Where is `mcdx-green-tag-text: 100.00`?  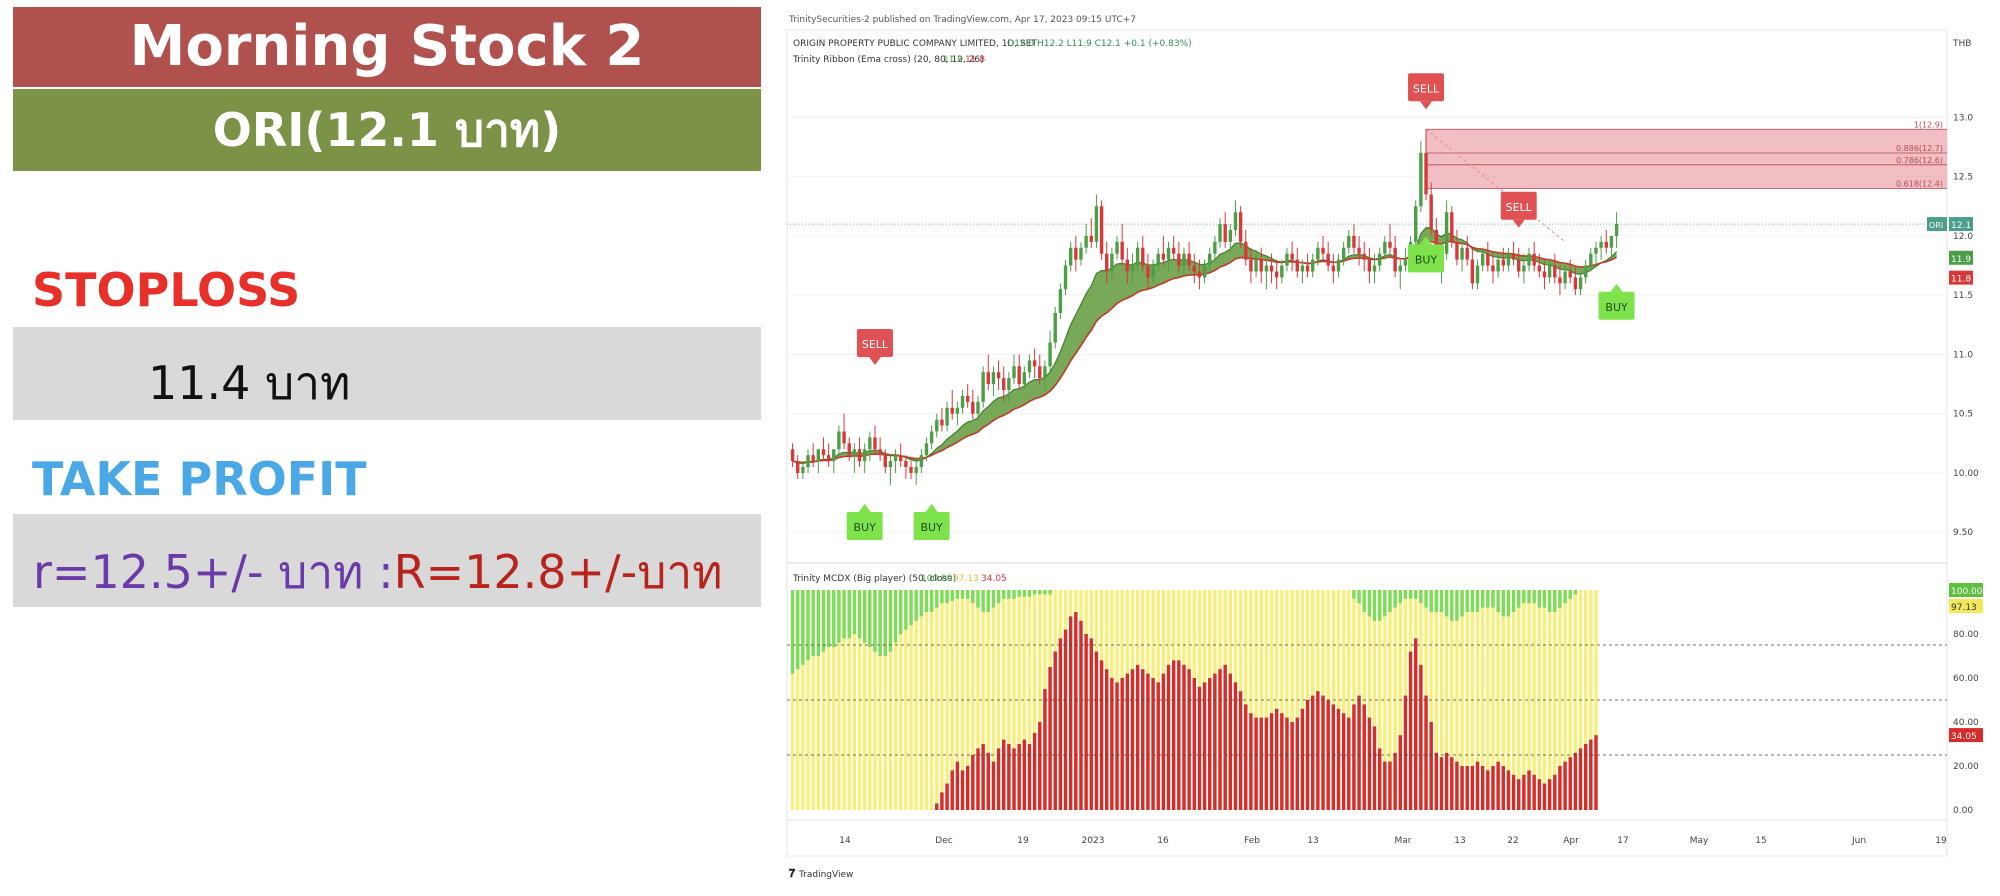
mcdx-green-tag-text: 100.00 is located at coordinates (1967, 592).